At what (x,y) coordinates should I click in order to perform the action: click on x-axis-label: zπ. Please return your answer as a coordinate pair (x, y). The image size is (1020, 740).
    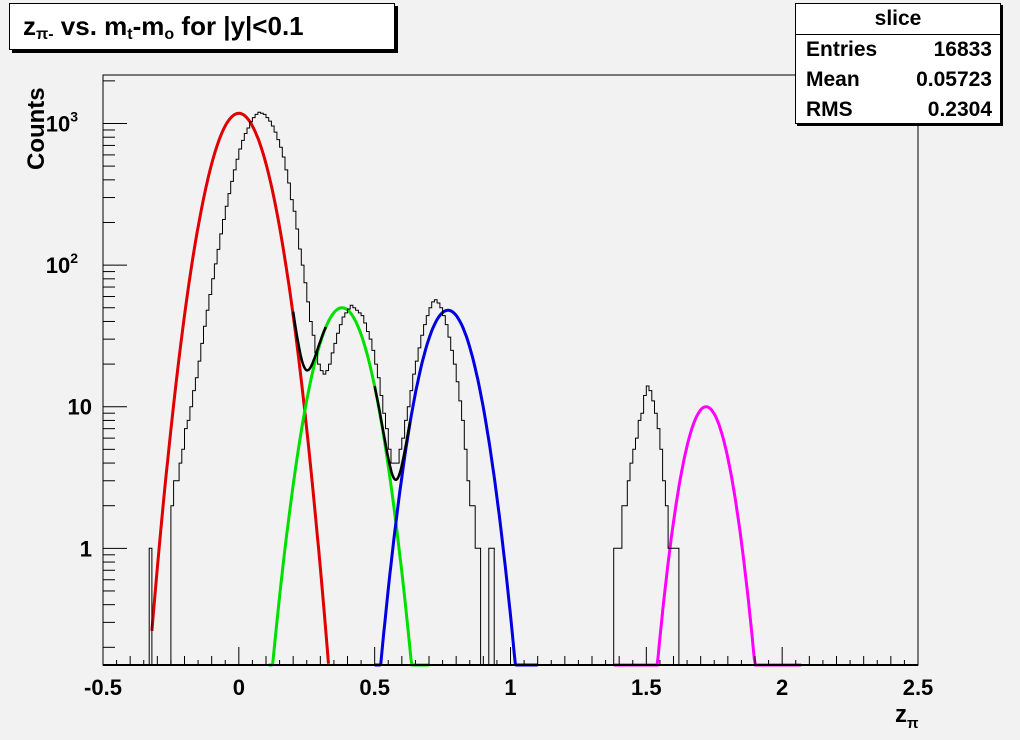
    Looking at the image, I should click on (907, 716).